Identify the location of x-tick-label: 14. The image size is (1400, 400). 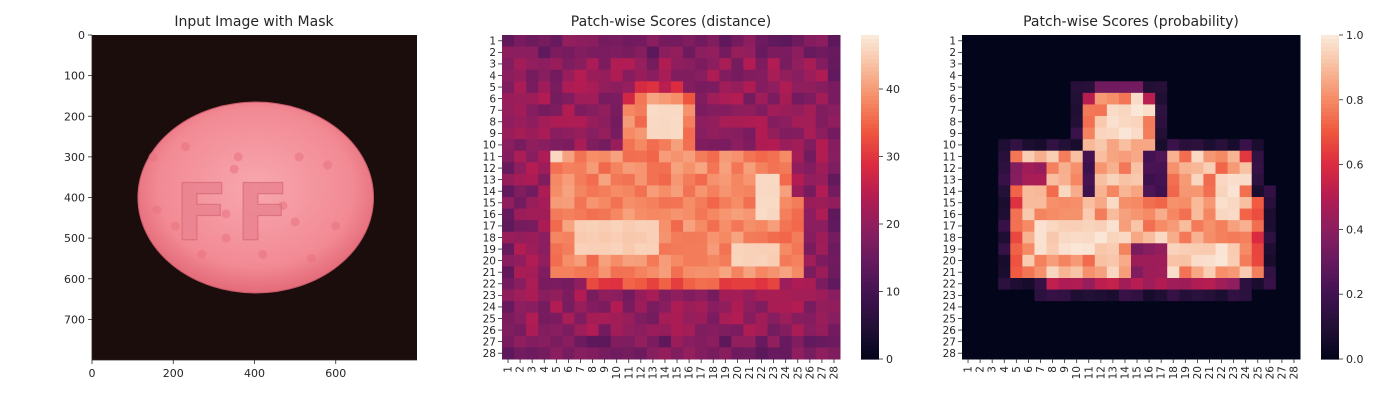
(665, 373).